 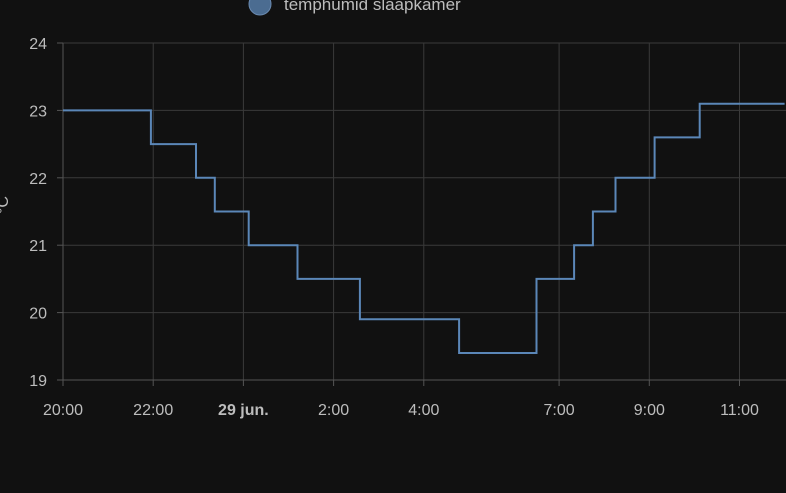 What do you see at coordinates (38, 246) in the screenshot?
I see `y-tick-label: 21` at bounding box center [38, 246].